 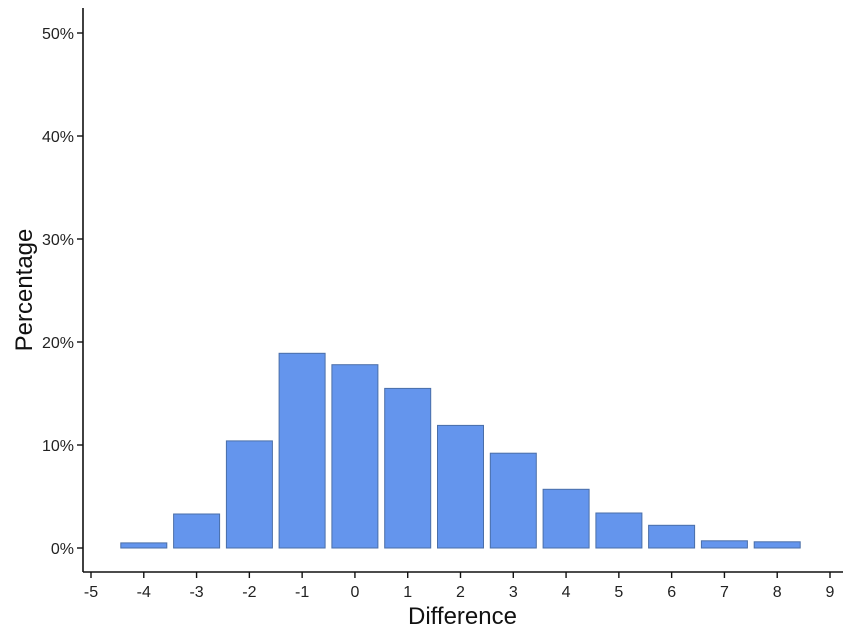 I want to click on y-tick-label: 30%, so click(x=58, y=240).